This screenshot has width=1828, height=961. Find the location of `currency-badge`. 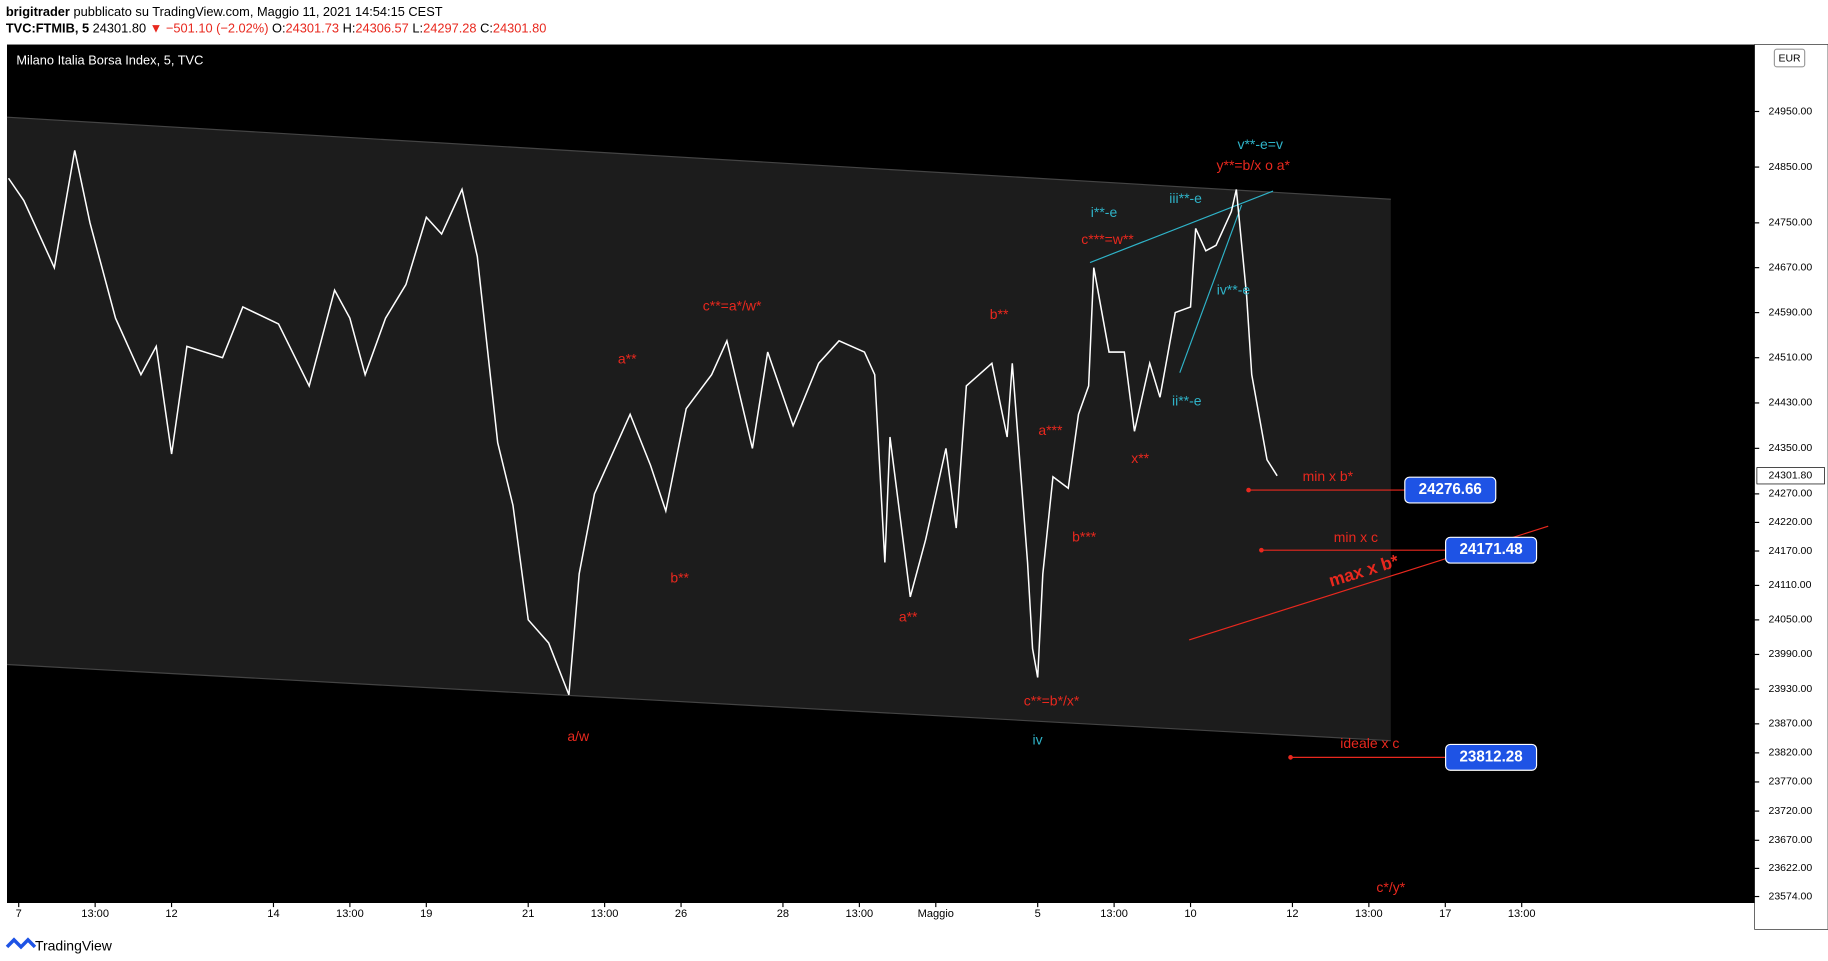

currency-badge is located at coordinates (1789, 58).